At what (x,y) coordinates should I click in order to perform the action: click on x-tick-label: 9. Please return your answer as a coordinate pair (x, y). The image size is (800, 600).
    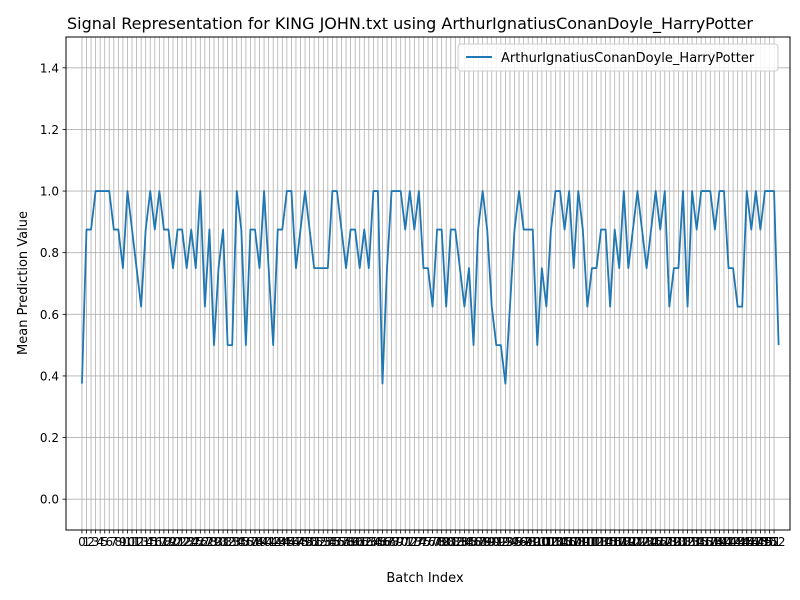
    Looking at the image, I should click on (123, 542).